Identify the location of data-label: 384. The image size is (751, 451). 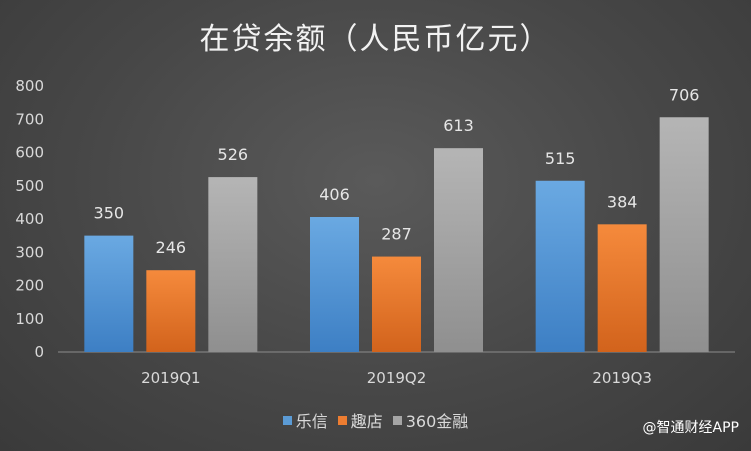
(622, 201).